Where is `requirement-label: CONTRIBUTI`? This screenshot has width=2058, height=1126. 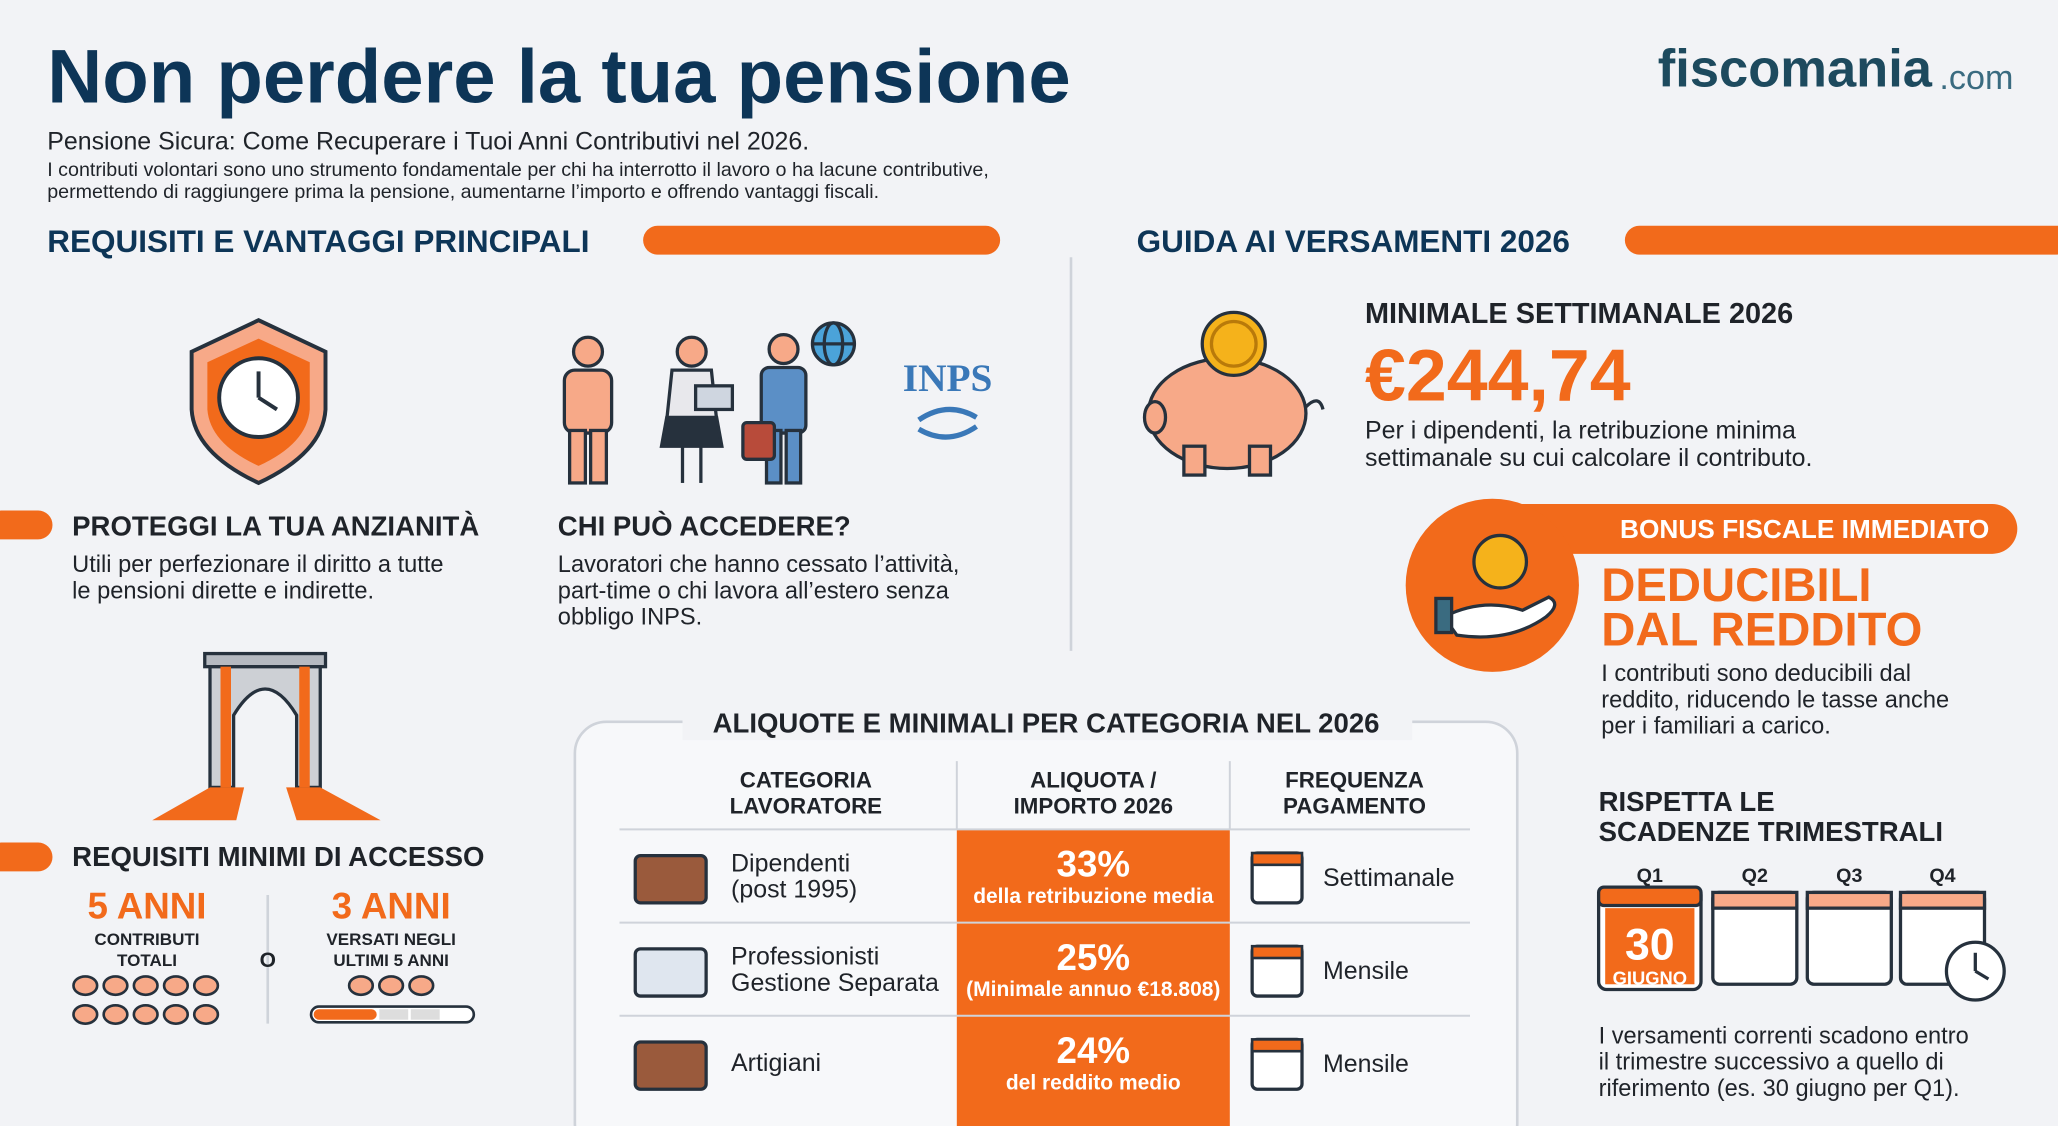
requirement-label: CONTRIBUTI is located at coordinates (146, 939).